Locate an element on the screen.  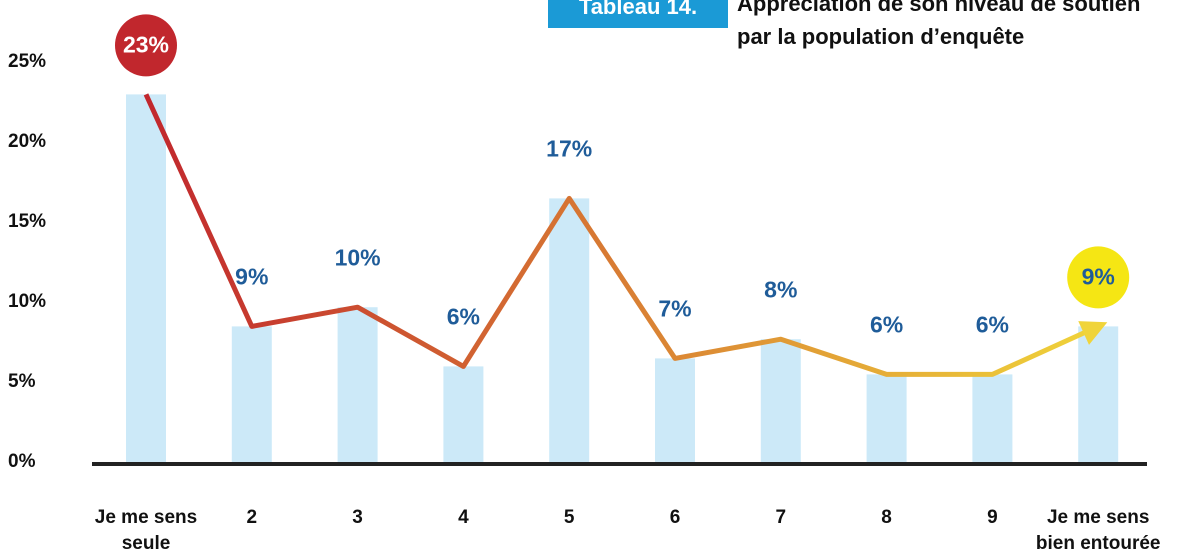
arrow-head is located at coordinates (1093, 333).